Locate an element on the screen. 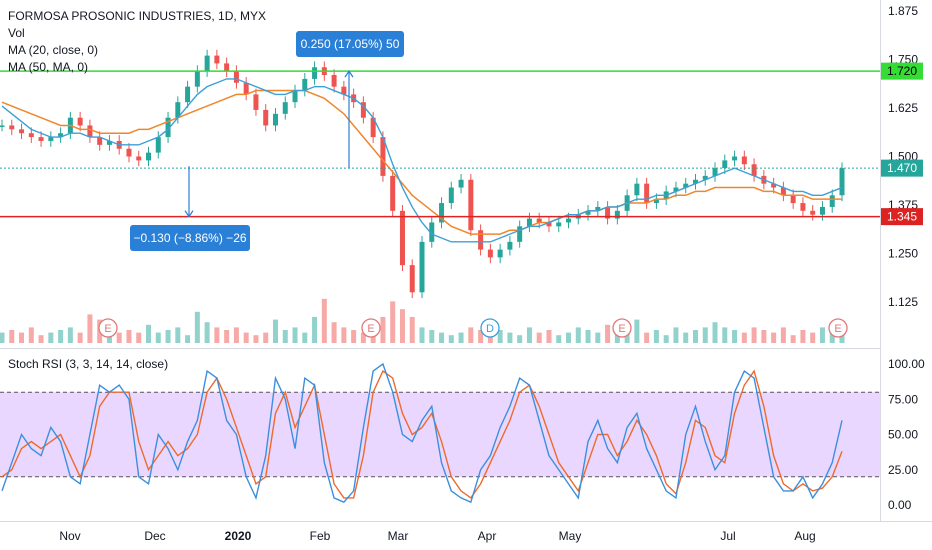 The width and height of the screenshot is (932, 550). stoch-legend: Stoch RSI (3, 3, 14, 14, close) is located at coordinates (88, 364).